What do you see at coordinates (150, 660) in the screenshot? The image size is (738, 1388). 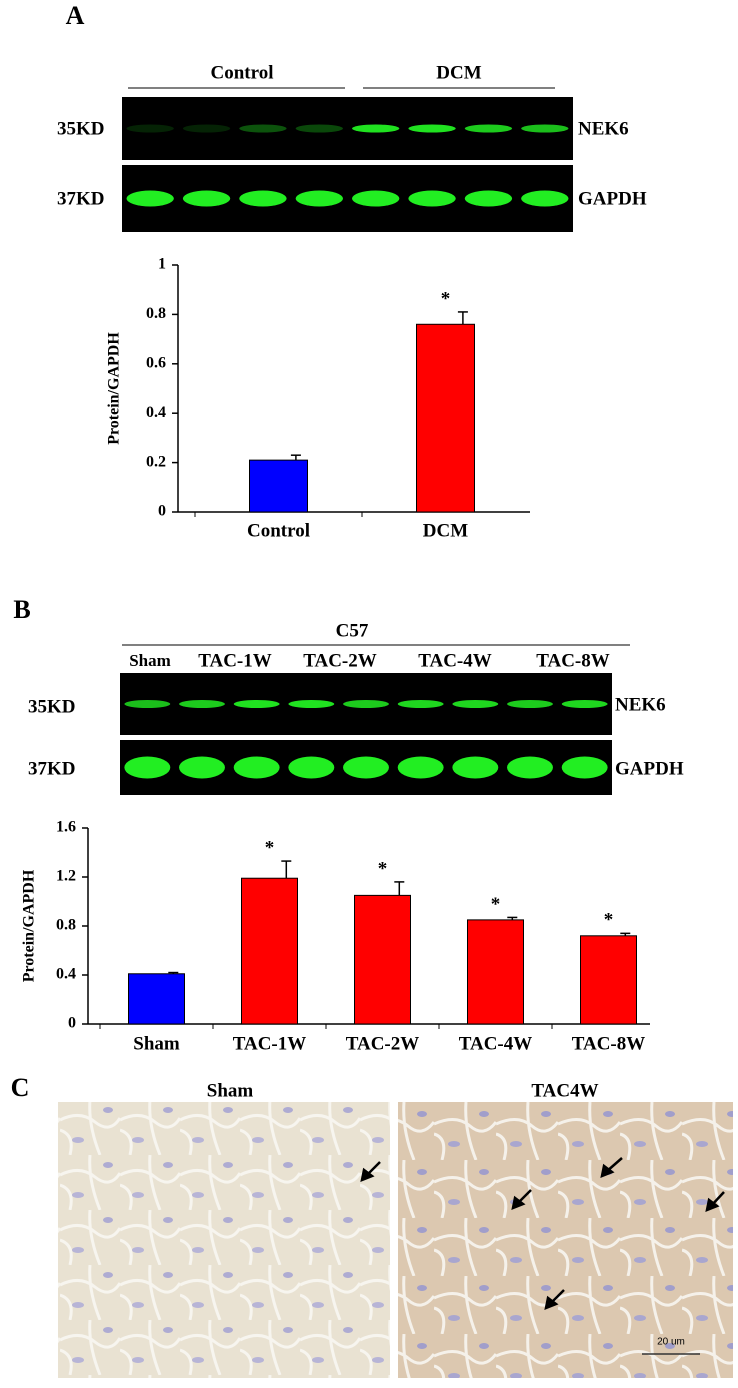 I see `lane-label: Sham` at bounding box center [150, 660].